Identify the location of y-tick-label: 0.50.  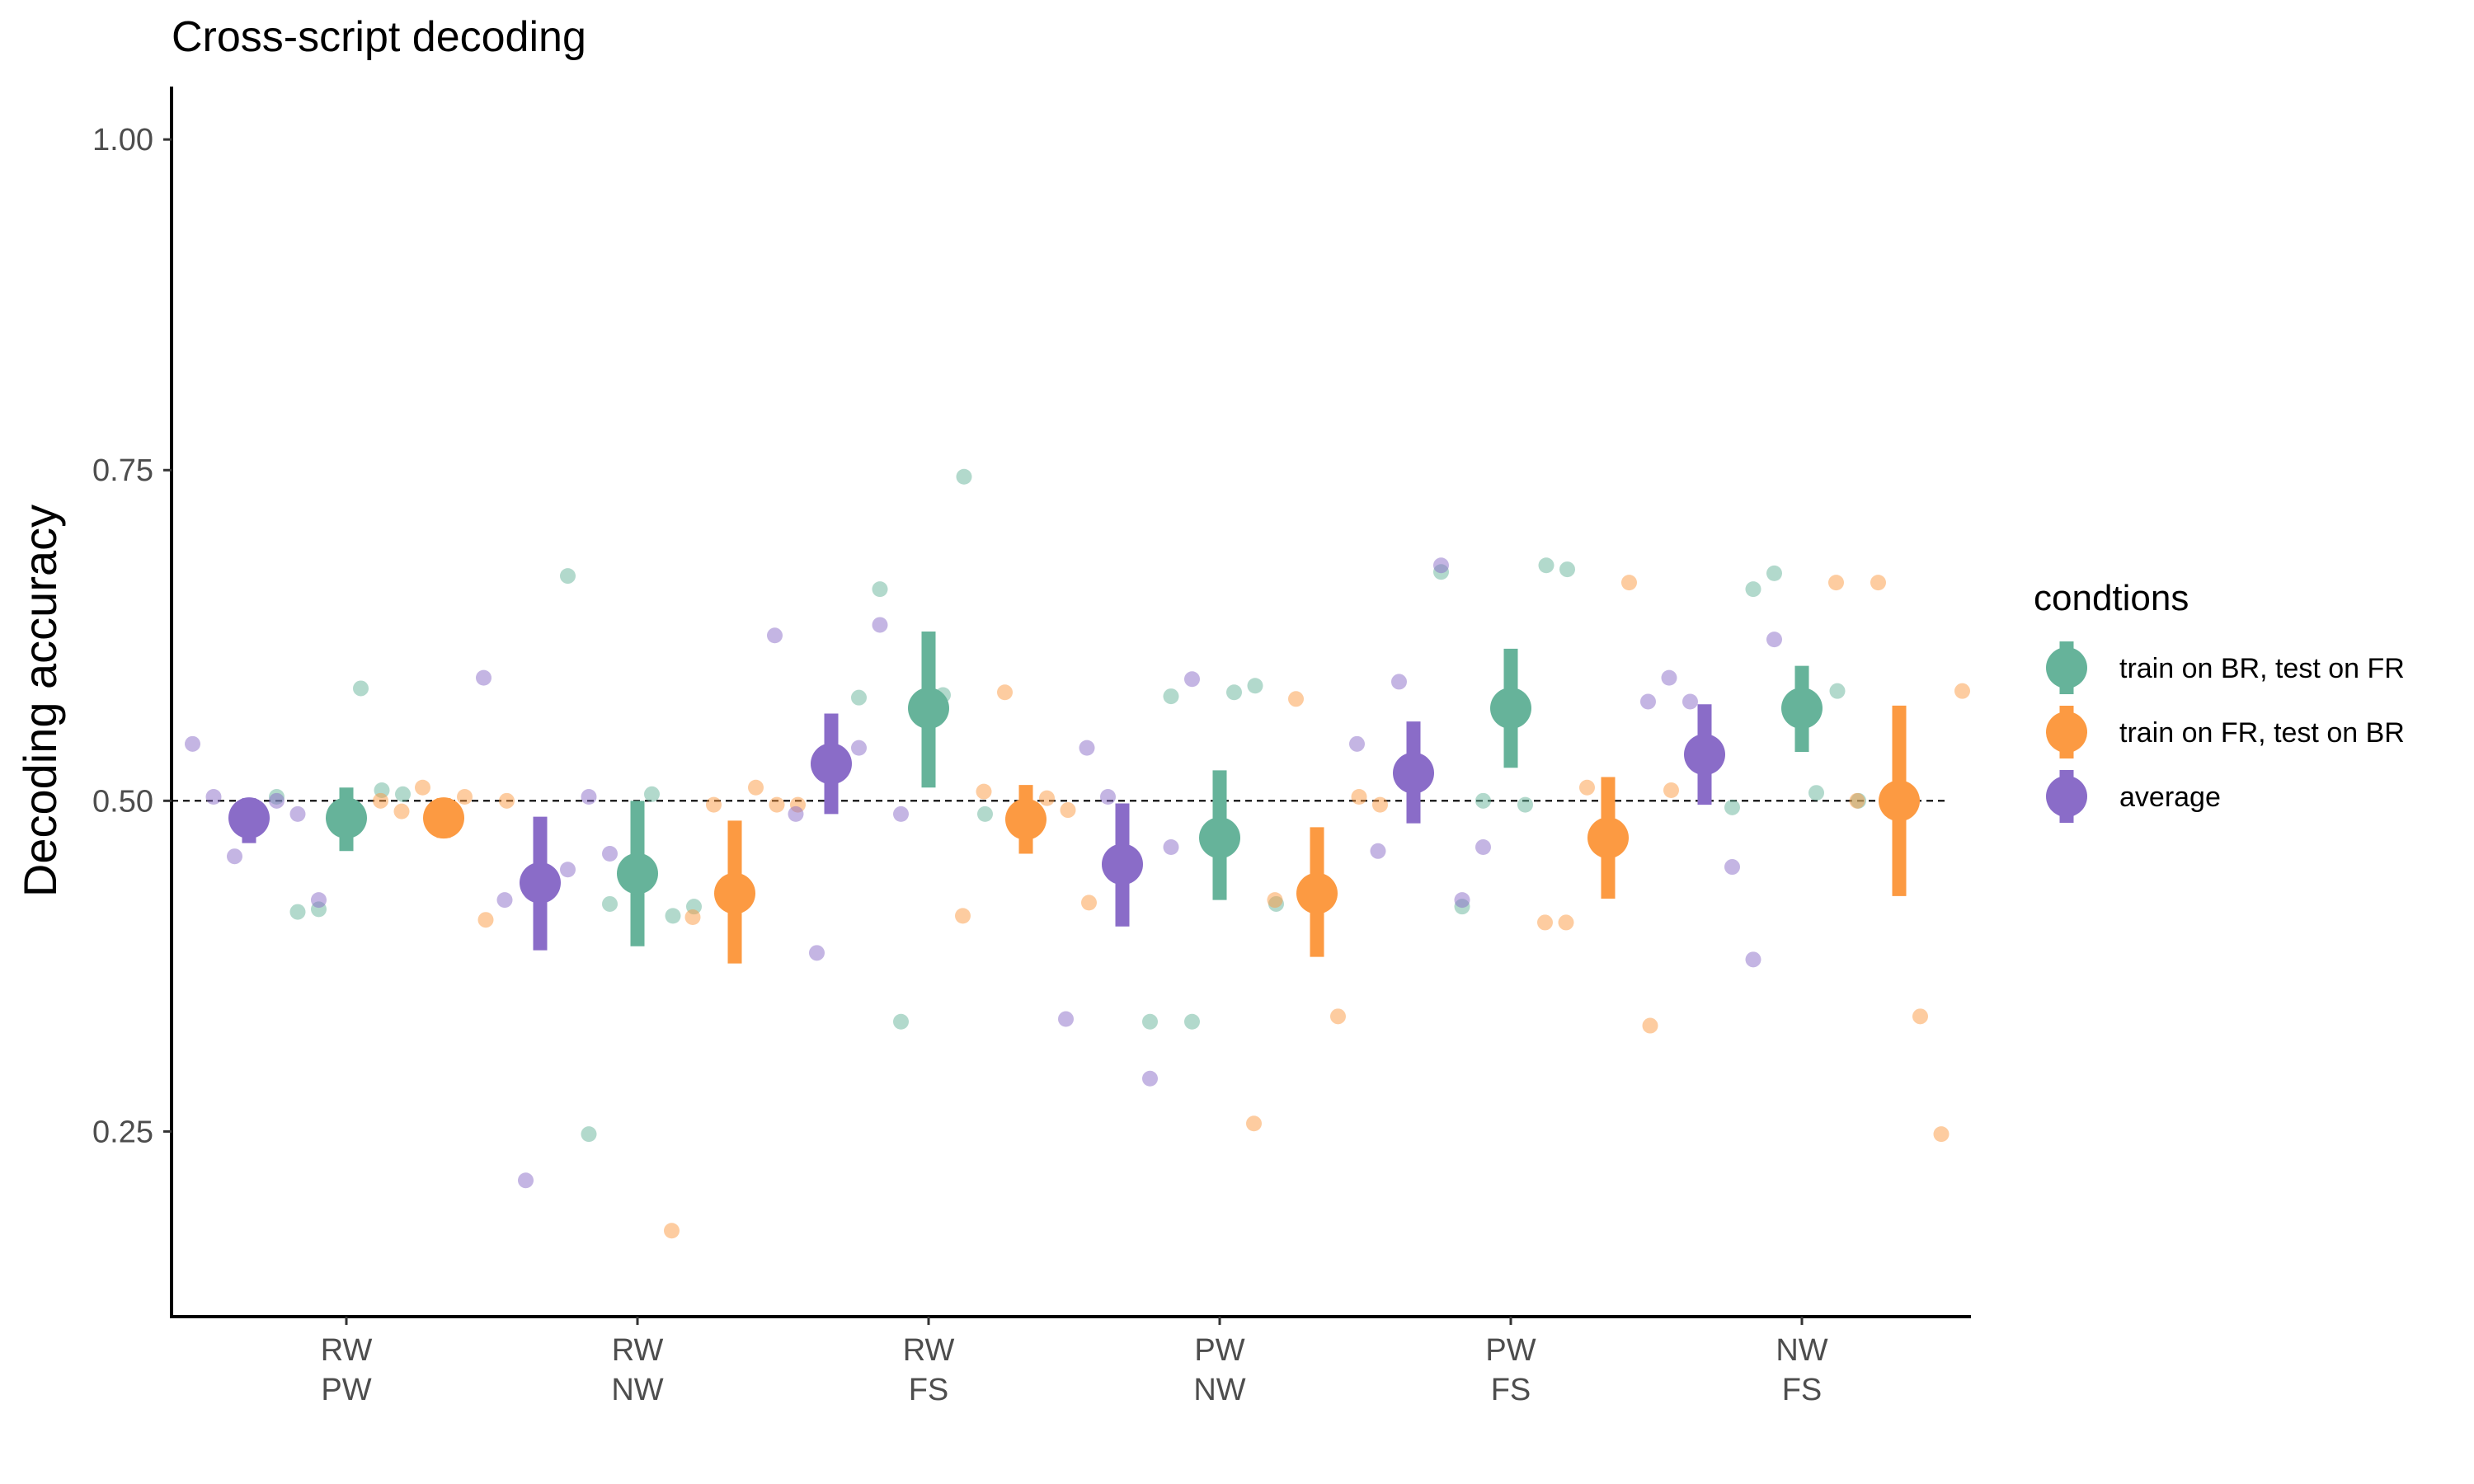
(122, 801).